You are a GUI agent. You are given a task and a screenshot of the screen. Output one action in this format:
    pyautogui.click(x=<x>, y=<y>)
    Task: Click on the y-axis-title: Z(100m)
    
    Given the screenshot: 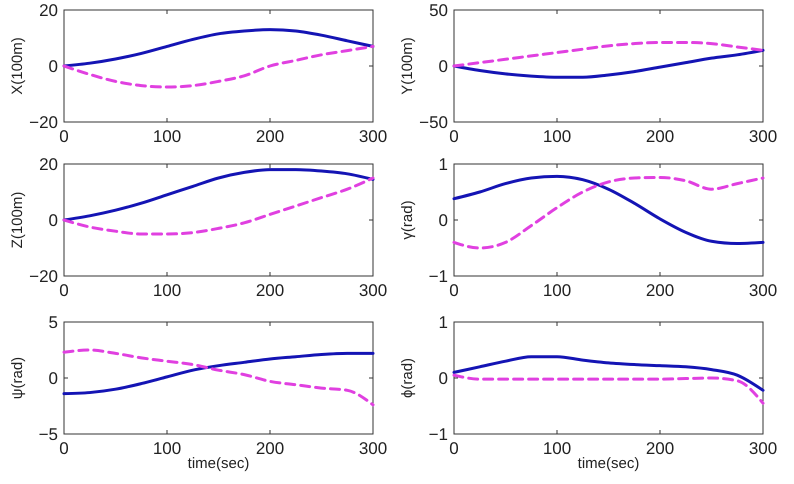 What is the action you would take?
    pyautogui.click(x=17, y=220)
    